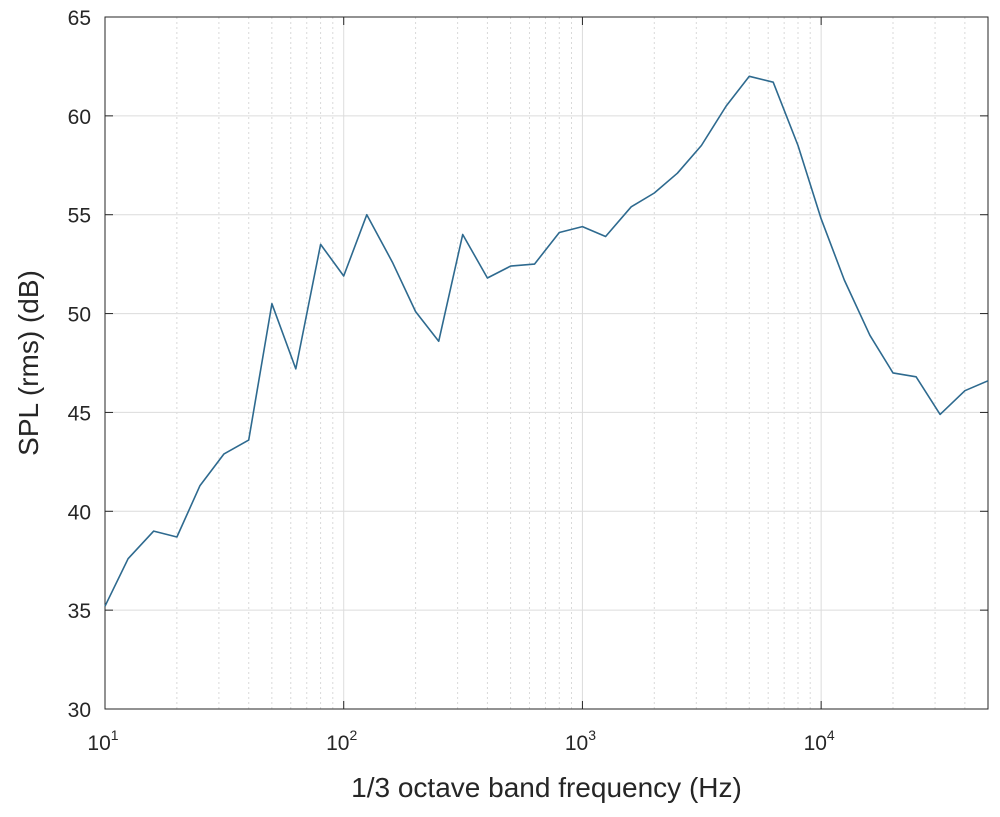 The image size is (1000, 817). I want to click on x-tick-label: 10¹, so click(102, 741).